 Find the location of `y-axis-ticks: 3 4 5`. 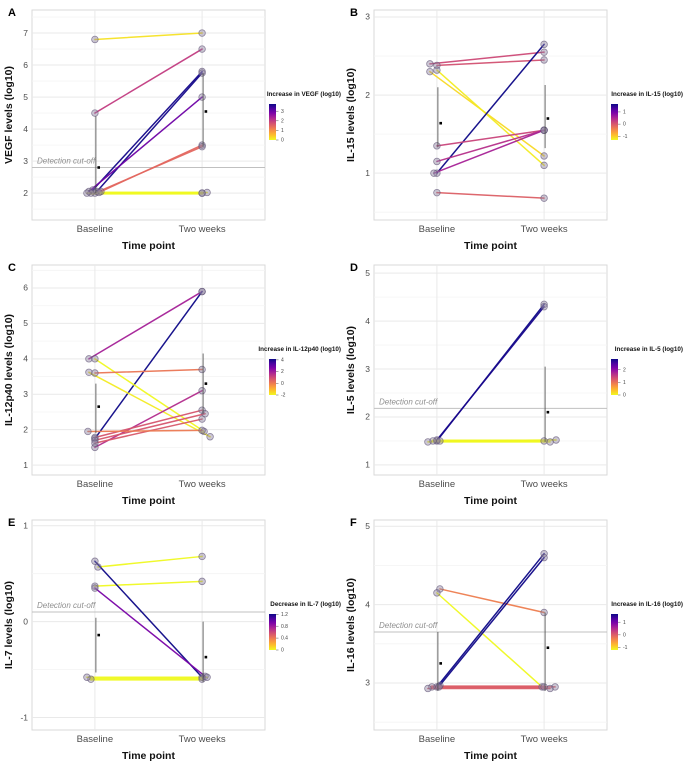

y-axis-ticks: 3 4 5 is located at coordinates (367, 604).